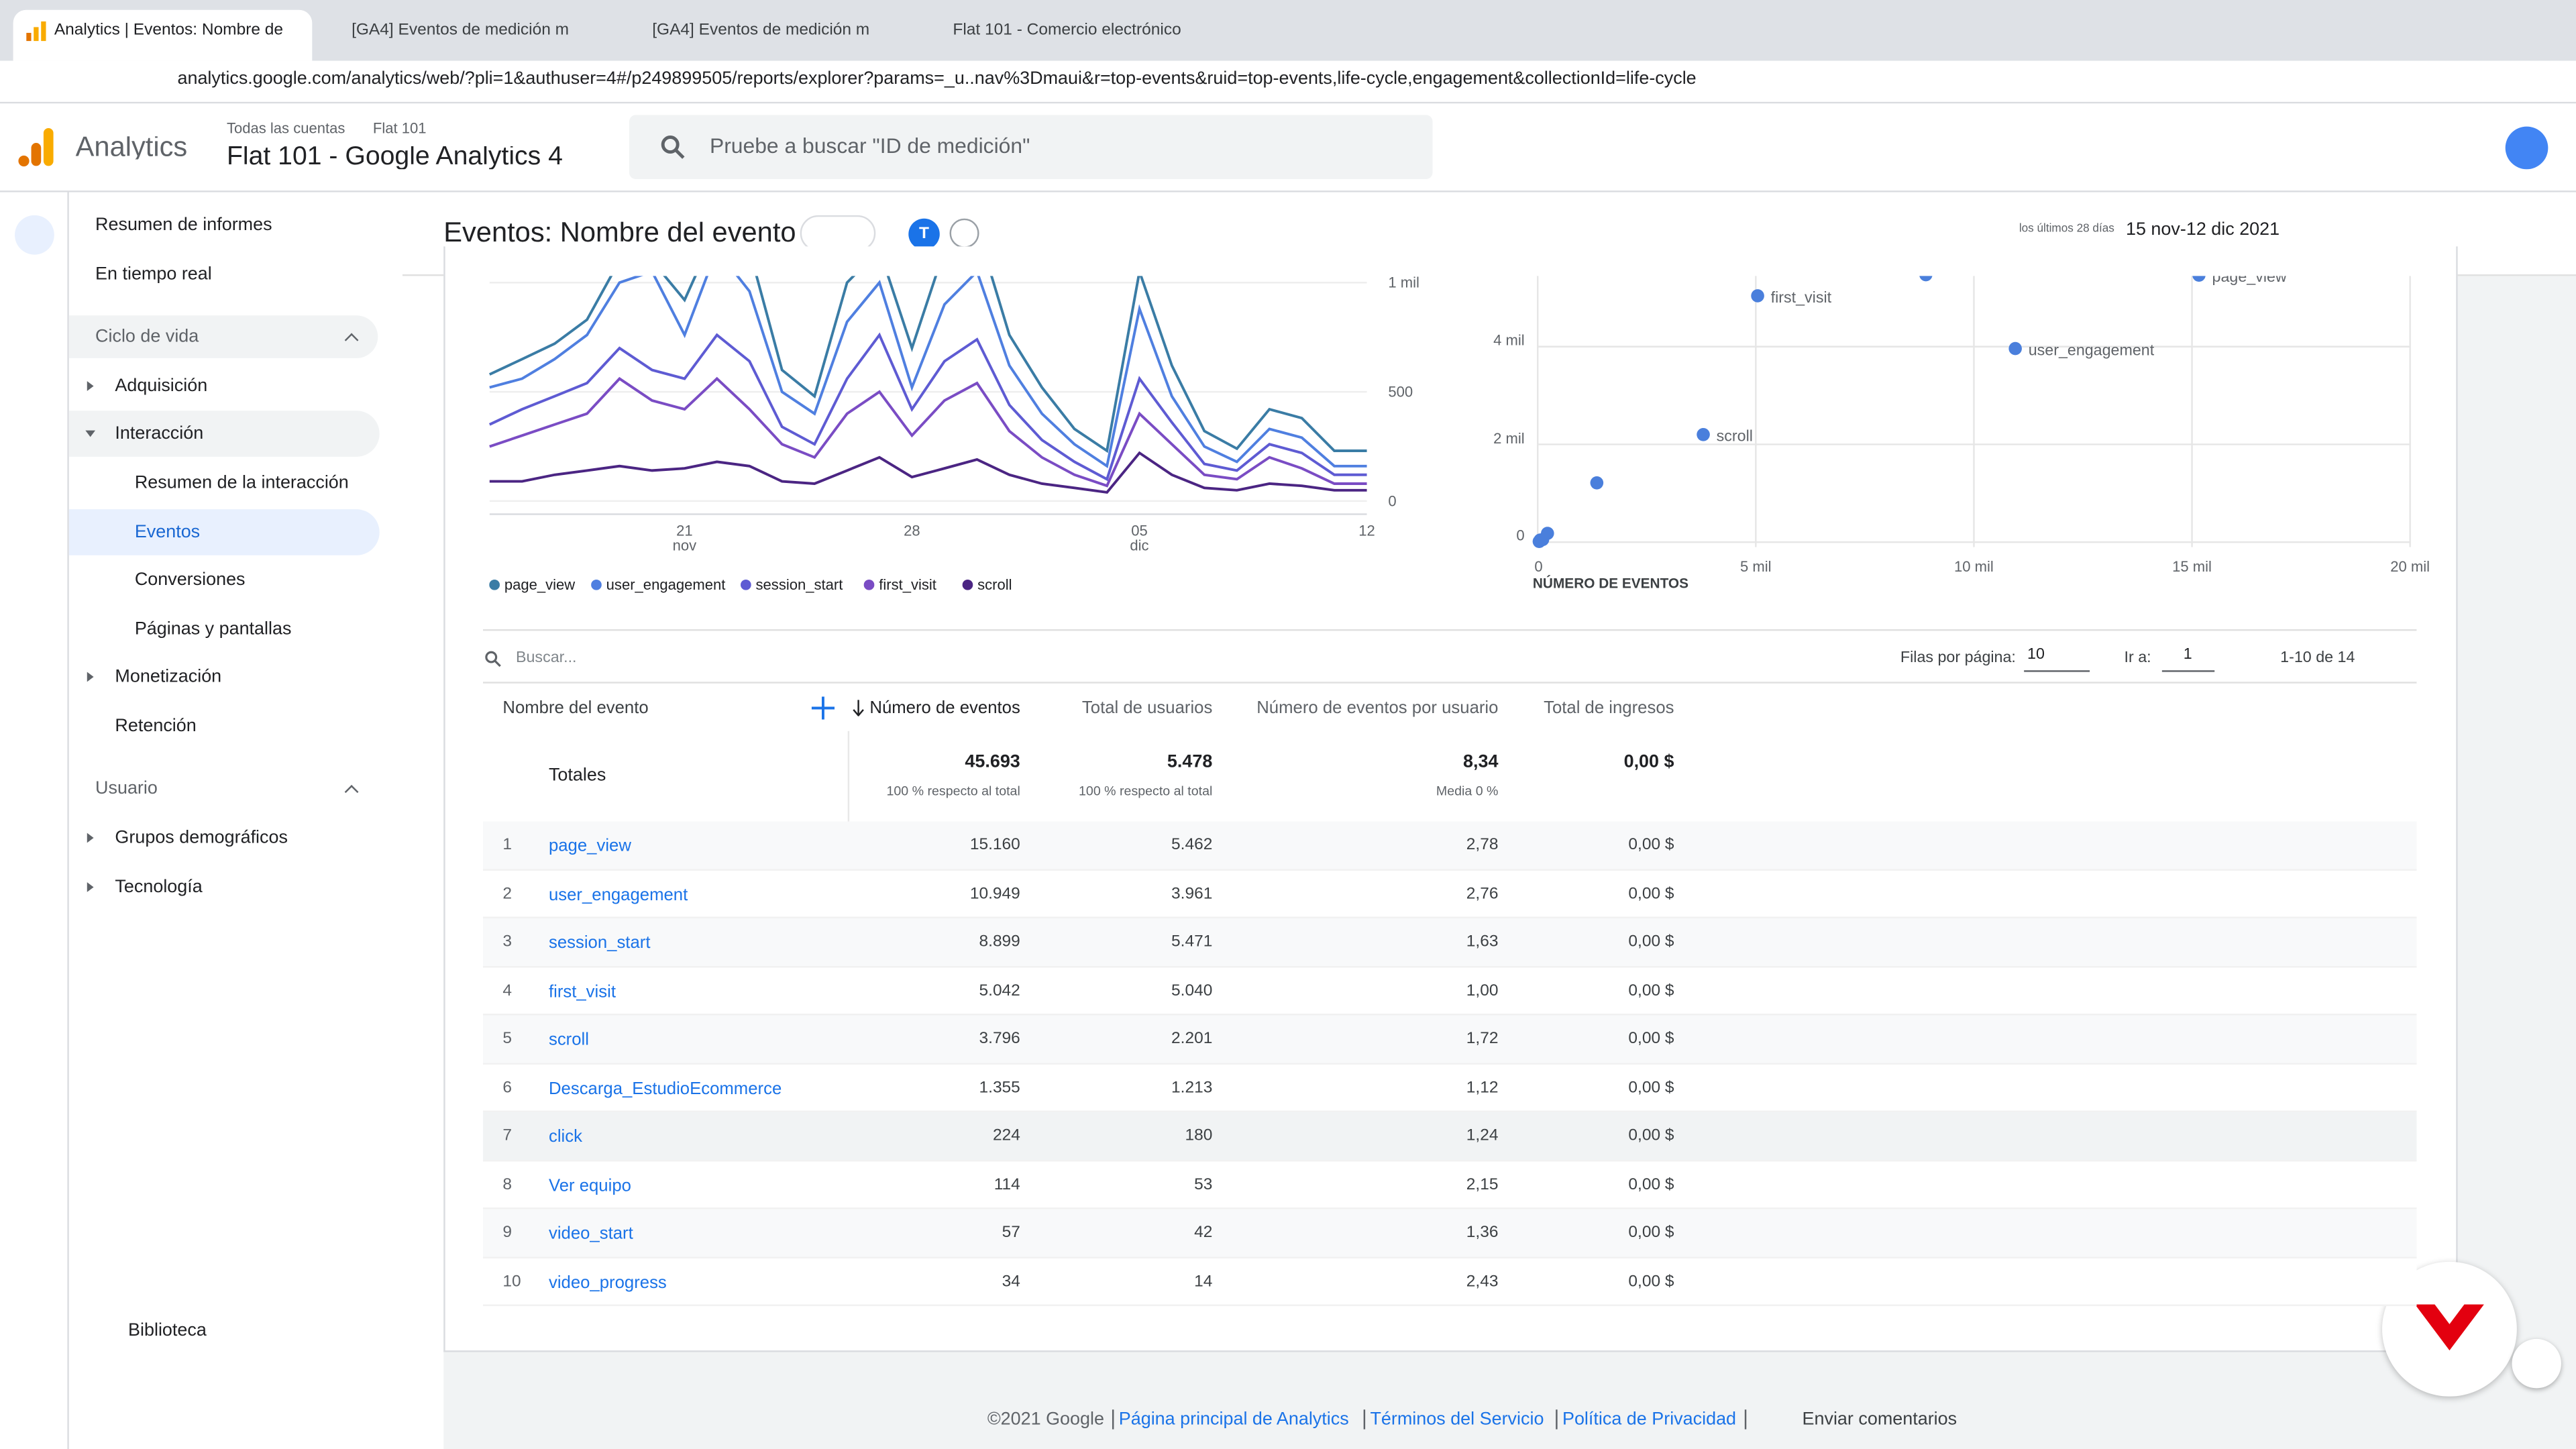  Describe the element at coordinates (1735, 436) in the screenshot. I see `point-label: scroll` at that location.